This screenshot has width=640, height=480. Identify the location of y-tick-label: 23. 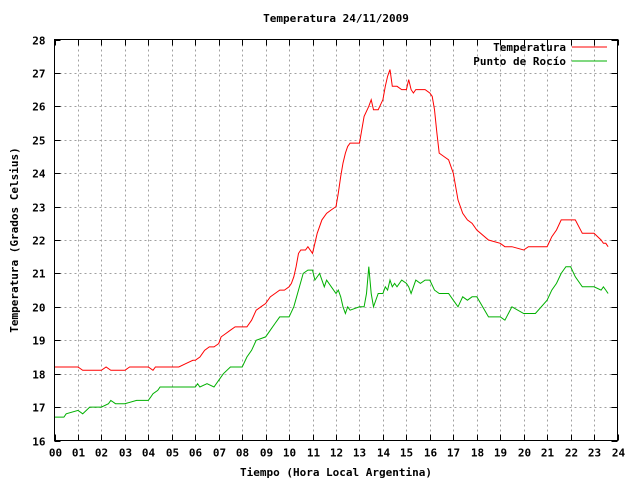
(38, 208).